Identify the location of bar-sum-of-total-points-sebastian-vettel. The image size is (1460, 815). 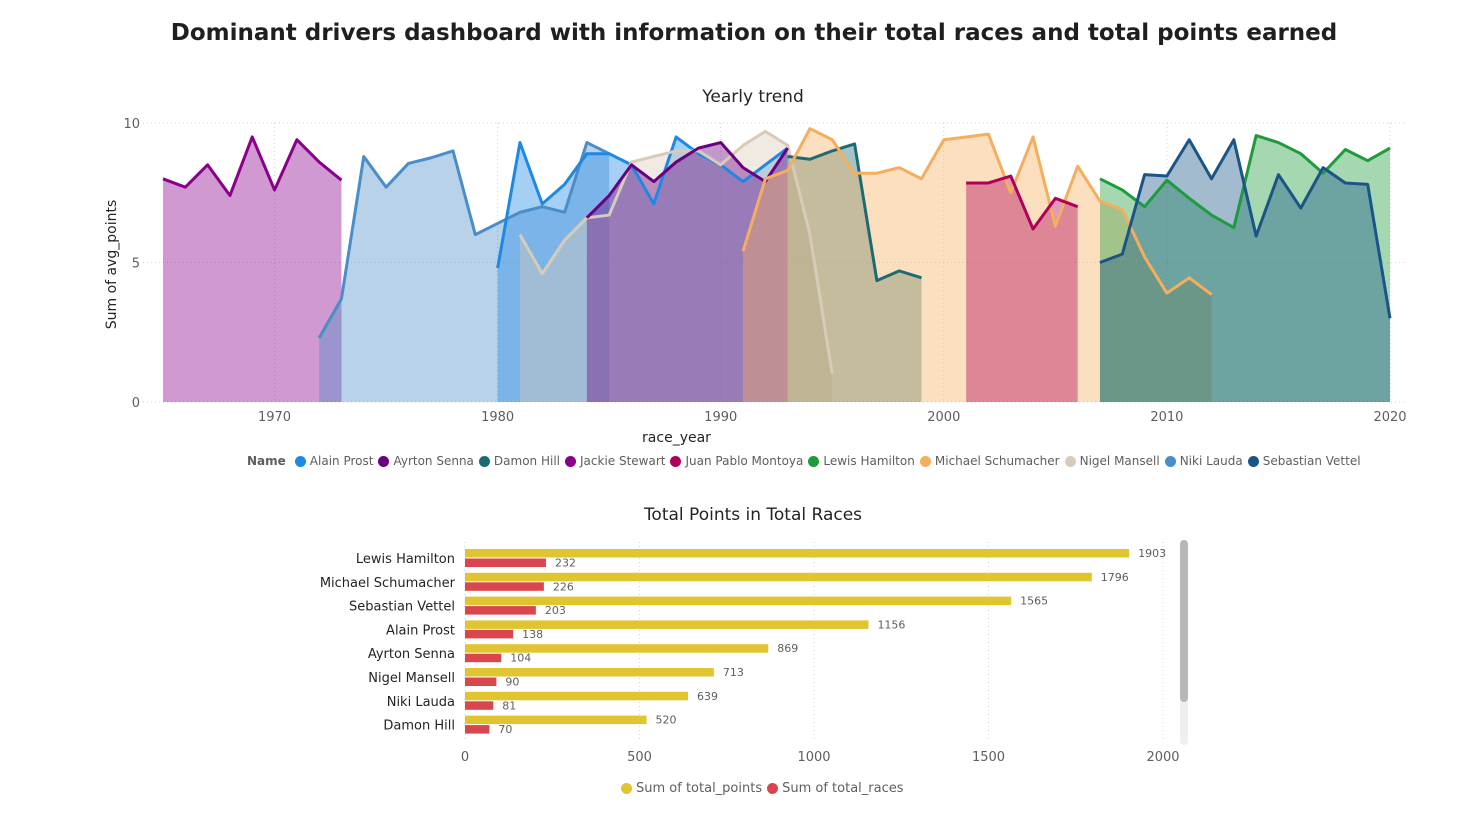
(738, 601).